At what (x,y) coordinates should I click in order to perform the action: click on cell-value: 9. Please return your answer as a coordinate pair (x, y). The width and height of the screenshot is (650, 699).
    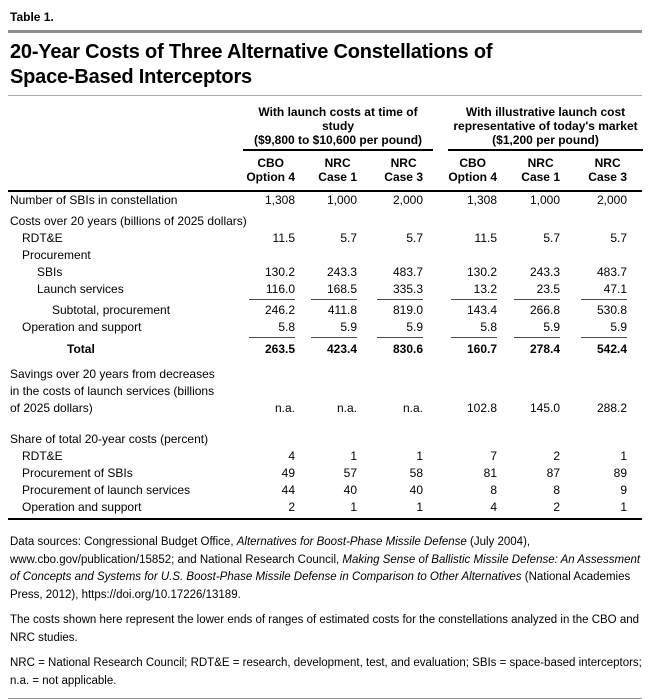
    Looking at the image, I should click on (623, 490).